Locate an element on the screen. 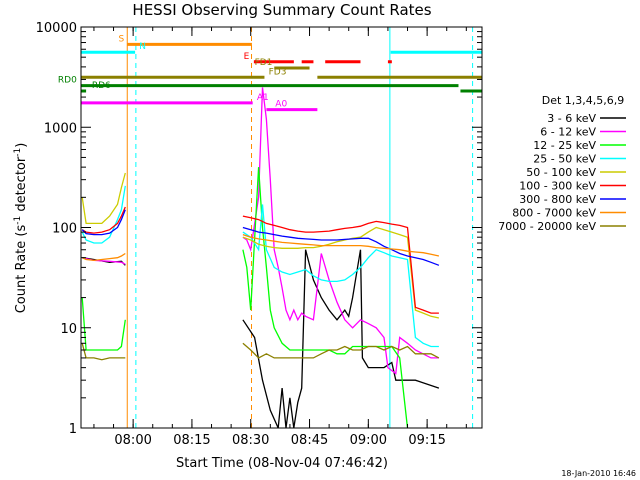 The width and height of the screenshot is (640, 480). legend-entry-label: 50 - 100 keV is located at coordinates (561, 172).